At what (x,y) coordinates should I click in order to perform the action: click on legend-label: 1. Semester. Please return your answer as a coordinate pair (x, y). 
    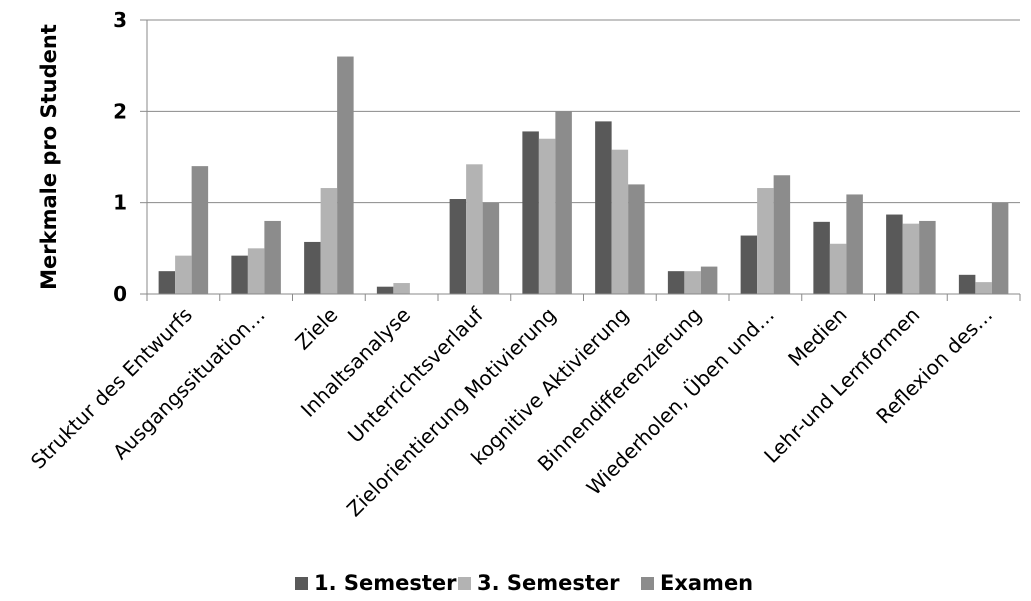
    Looking at the image, I should click on (385, 583).